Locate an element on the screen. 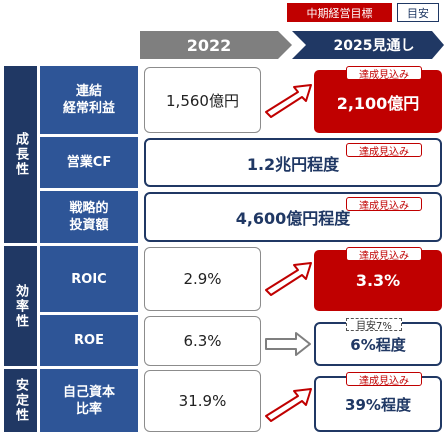 The image size is (445, 433). metric-roe: ROE is located at coordinates (89, 340).